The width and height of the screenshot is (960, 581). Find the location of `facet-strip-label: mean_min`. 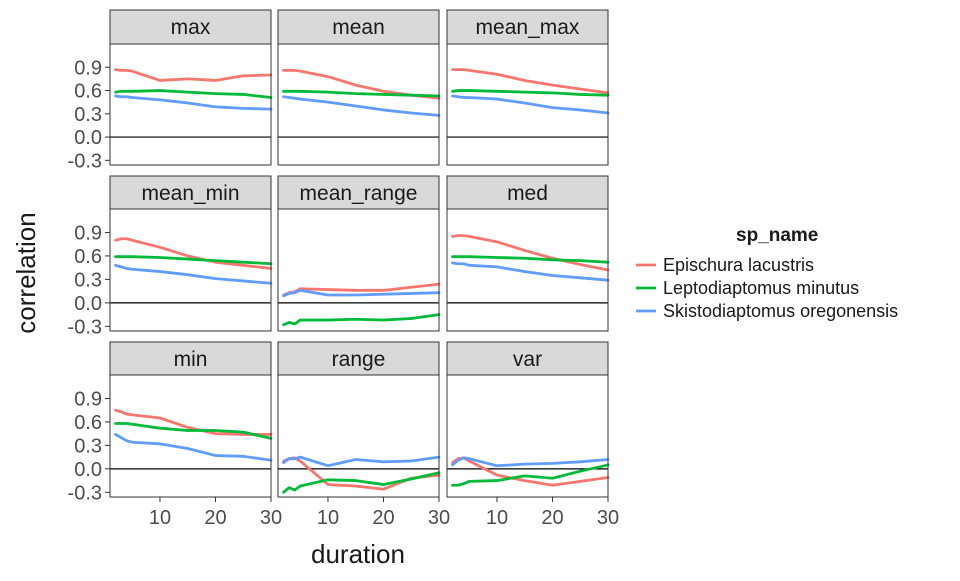

facet-strip-label: mean_min is located at coordinates (190, 193).